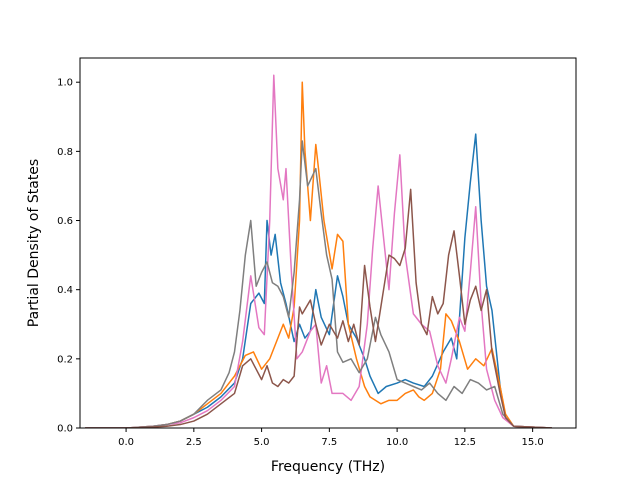 The height and width of the screenshot is (484, 640). What do you see at coordinates (65, 290) in the screenshot?
I see `y-tick-label: 0.4` at bounding box center [65, 290].